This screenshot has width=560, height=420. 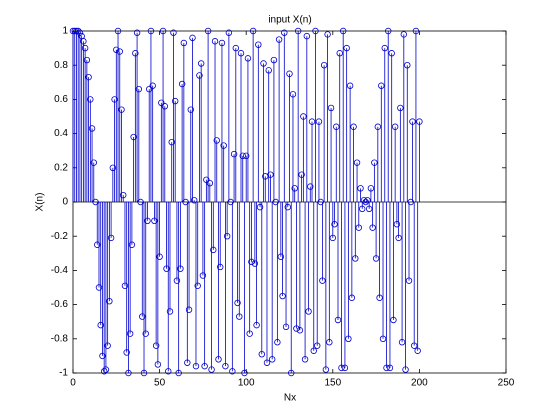 What do you see at coordinates (63, 373) in the screenshot?
I see `y-tick-label: -1` at bounding box center [63, 373].